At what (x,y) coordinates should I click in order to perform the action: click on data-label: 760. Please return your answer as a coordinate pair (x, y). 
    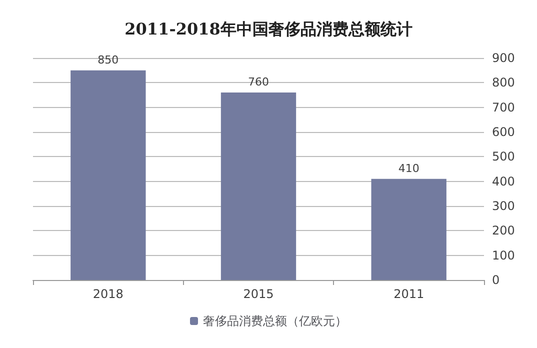
    Looking at the image, I should click on (258, 82).